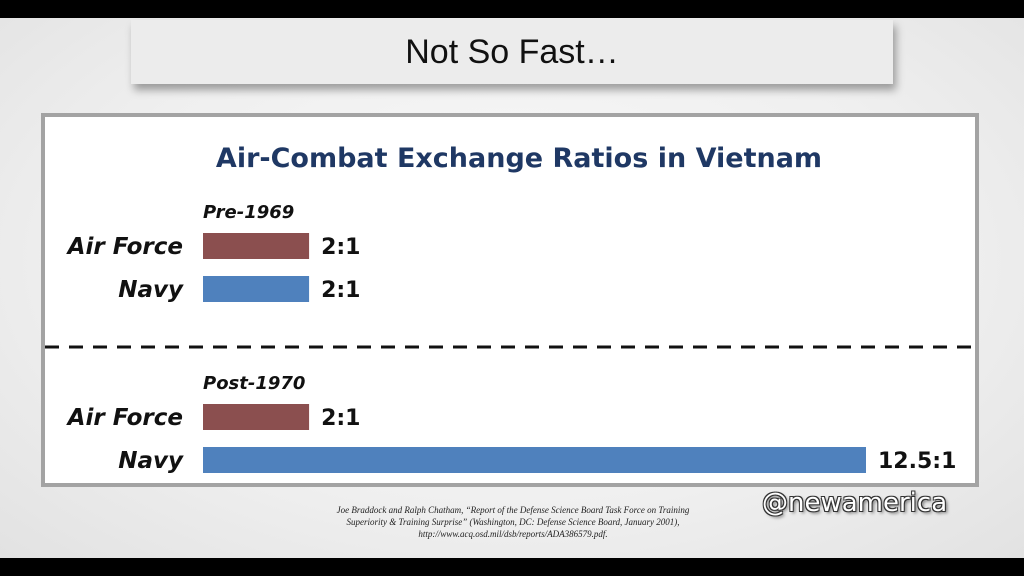 This screenshot has width=1024, height=576. I want to click on group-label: Post-1970, so click(254, 383).